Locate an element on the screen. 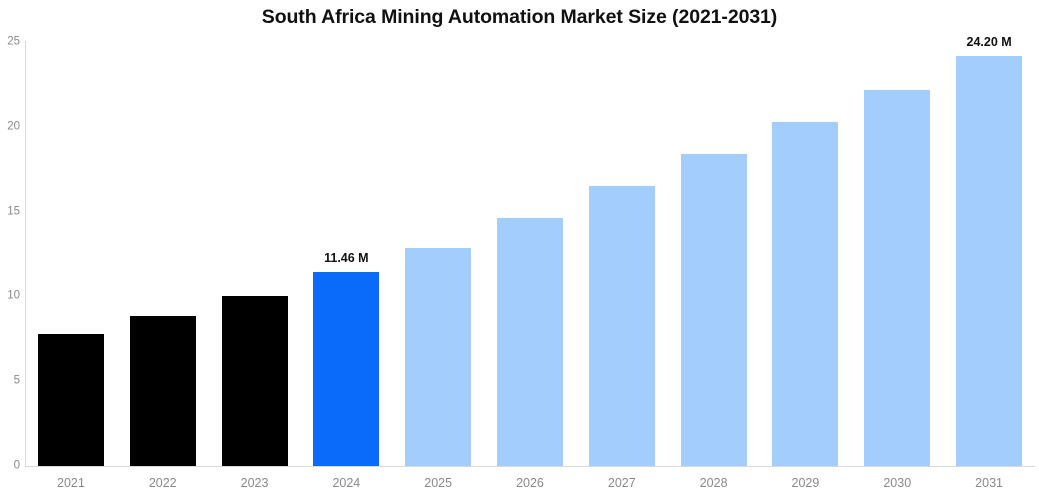  x-tick-label-2021: 2021 is located at coordinates (71, 483).